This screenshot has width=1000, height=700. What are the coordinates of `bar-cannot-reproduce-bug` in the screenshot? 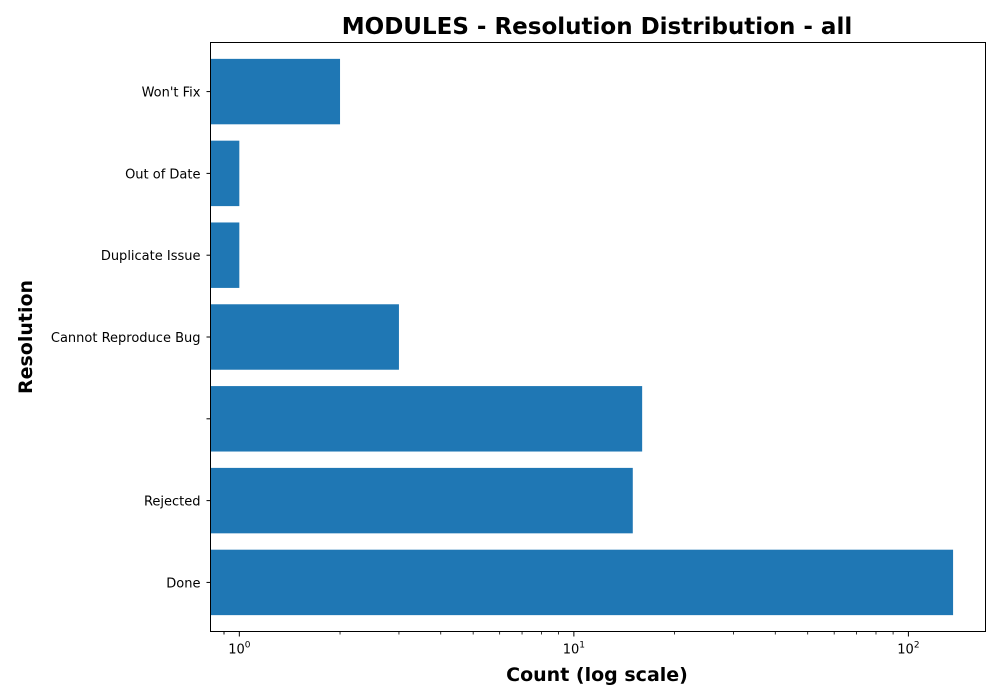 It's located at (304, 337).